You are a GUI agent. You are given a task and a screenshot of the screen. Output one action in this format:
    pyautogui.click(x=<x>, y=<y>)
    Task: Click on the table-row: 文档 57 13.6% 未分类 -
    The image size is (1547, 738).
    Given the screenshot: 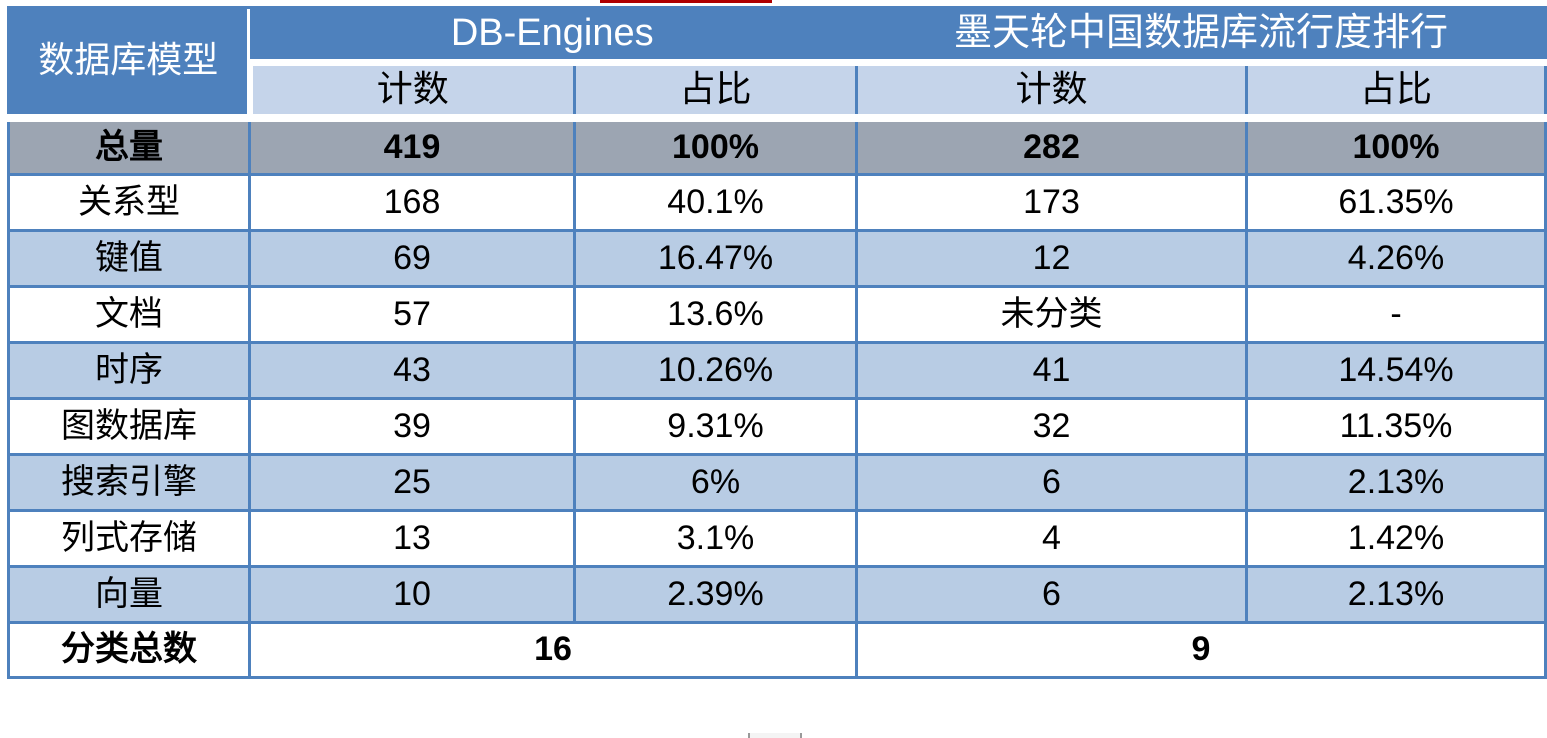 What is the action you would take?
    pyautogui.click(x=777, y=314)
    